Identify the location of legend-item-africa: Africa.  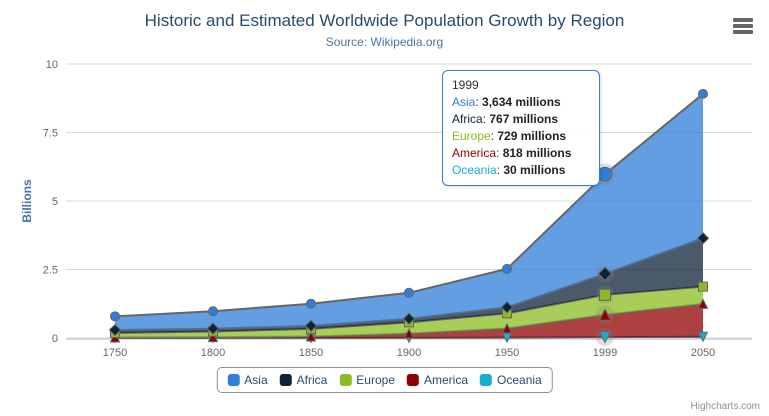
(303, 380).